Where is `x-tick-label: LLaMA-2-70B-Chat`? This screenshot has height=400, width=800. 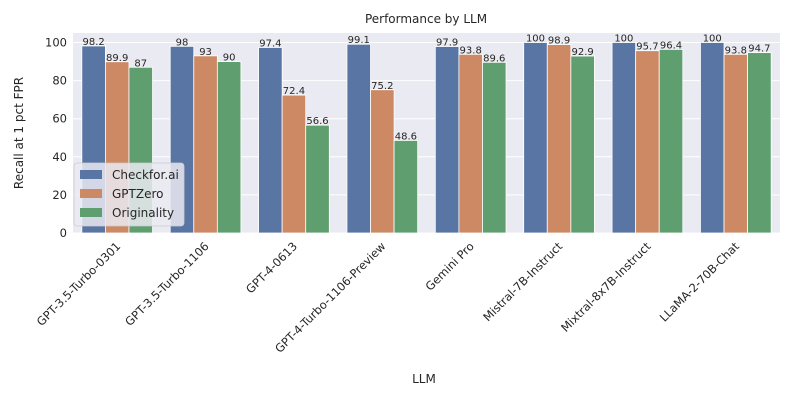
x-tick-label: LLaMA-2-70B-Chat is located at coordinates (700, 282).